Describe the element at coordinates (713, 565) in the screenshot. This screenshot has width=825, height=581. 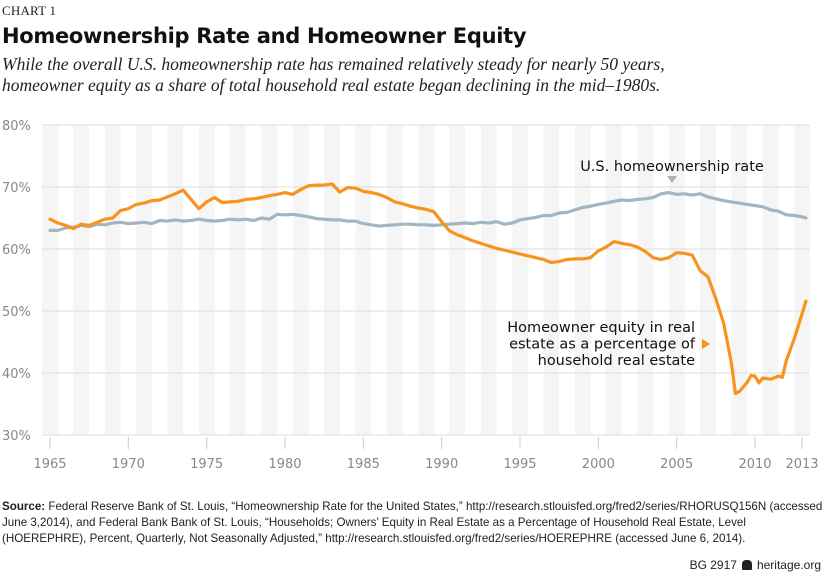
I see `report-id: BG 2917` at that location.